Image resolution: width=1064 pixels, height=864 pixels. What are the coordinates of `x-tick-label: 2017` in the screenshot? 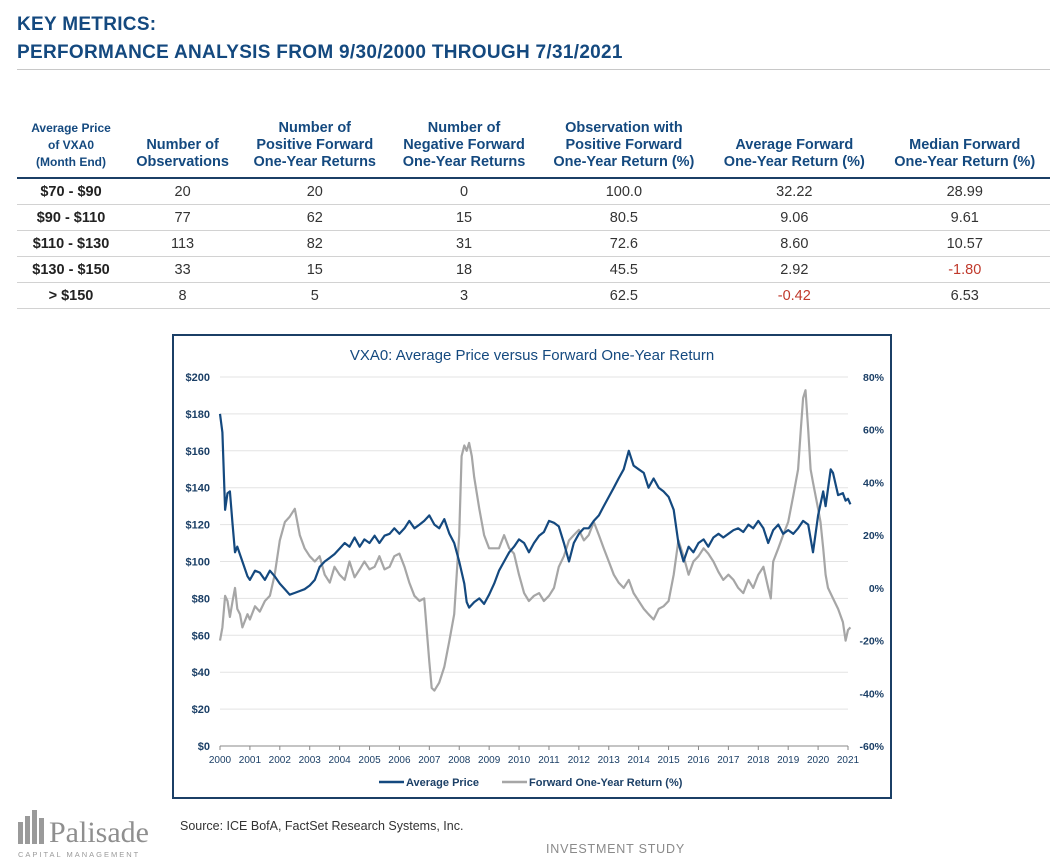 It's located at (728, 760).